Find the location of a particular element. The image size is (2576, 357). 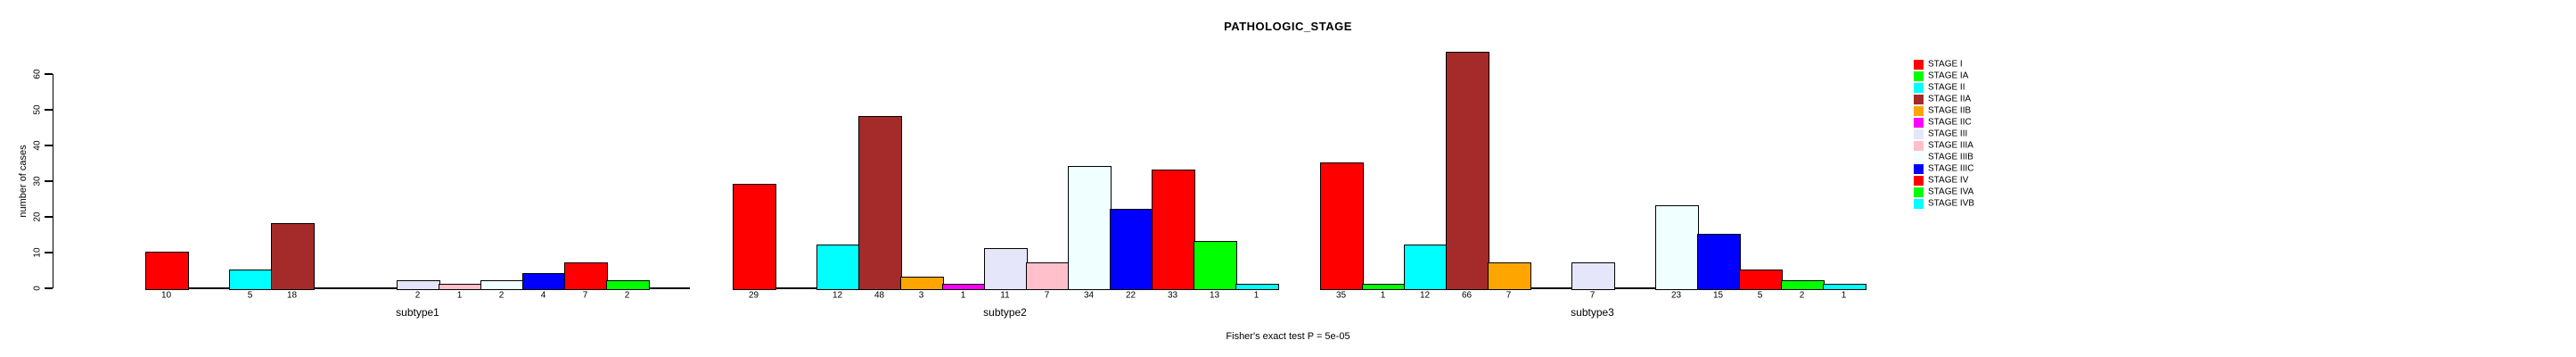

legend-swatch-stage-iii is located at coordinates (1919, 134).